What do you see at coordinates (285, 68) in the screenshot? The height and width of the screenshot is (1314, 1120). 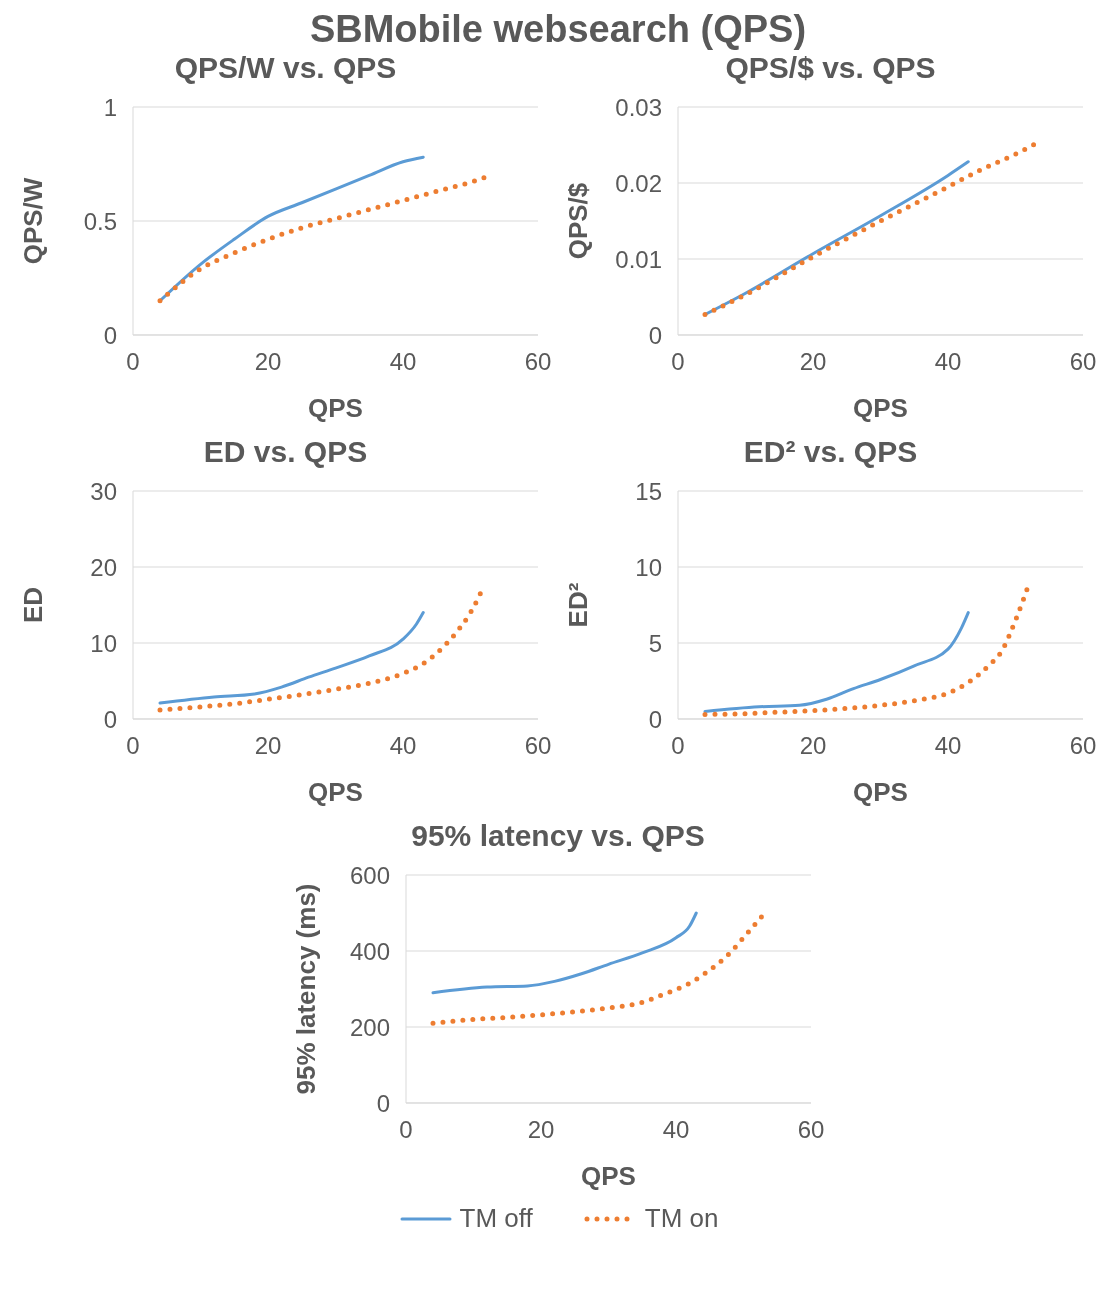 I see `chart-title: QPS/W vs. QPS` at bounding box center [285, 68].